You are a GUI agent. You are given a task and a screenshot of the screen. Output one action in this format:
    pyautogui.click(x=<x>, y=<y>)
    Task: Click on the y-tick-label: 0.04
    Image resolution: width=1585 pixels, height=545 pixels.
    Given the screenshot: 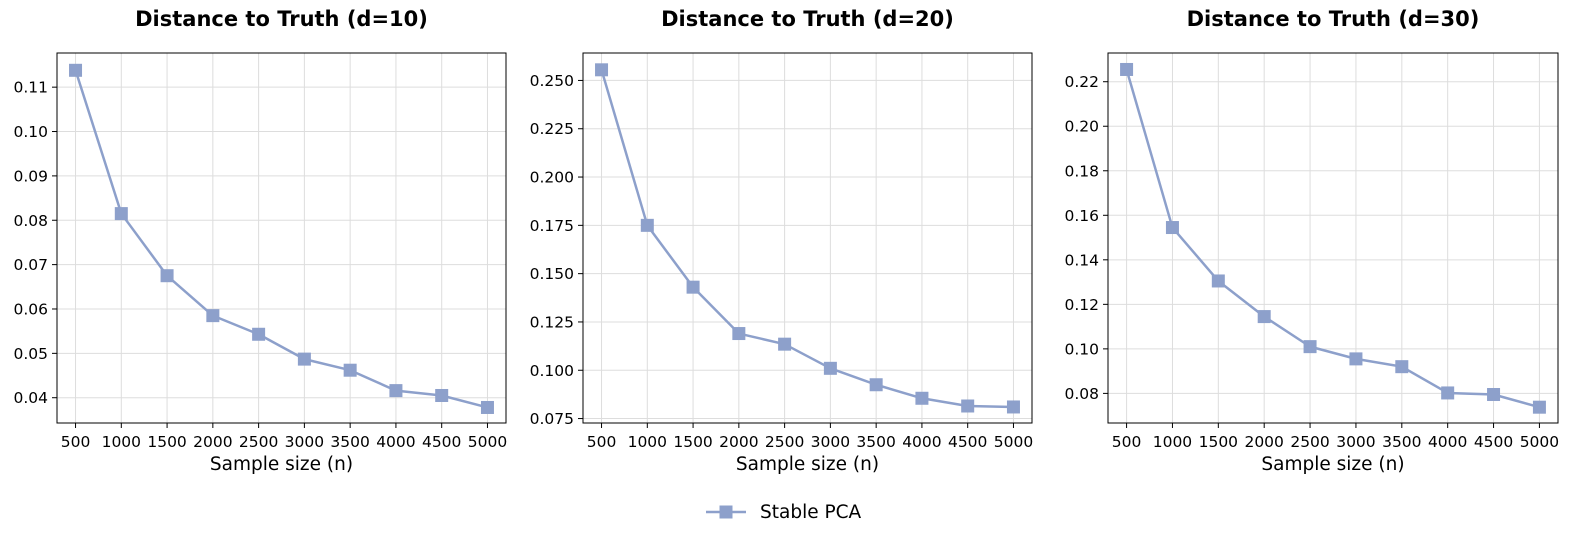 What is the action you would take?
    pyautogui.click(x=30, y=398)
    